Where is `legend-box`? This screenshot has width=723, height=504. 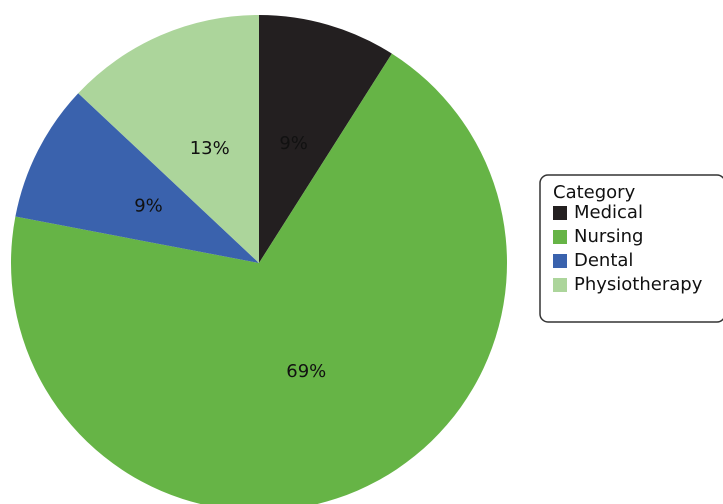 legend-box is located at coordinates (631, 248).